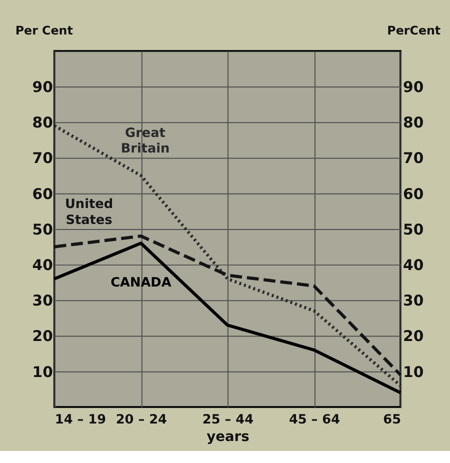 The height and width of the screenshot is (463, 450). What do you see at coordinates (413, 265) in the screenshot?
I see `y2-tick-label: 40` at bounding box center [413, 265].